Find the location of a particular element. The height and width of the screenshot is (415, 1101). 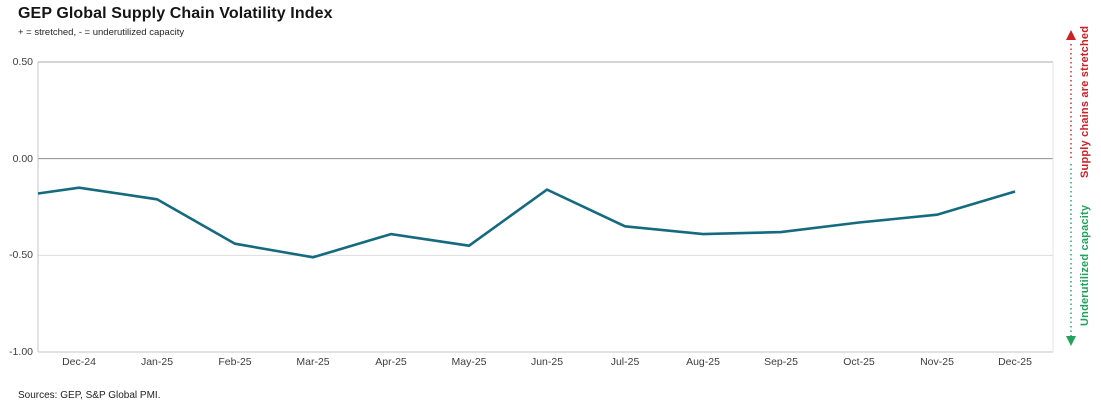

chart-title: GEP Global Supply Chain Volatility Index is located at coordinates (175, 13).